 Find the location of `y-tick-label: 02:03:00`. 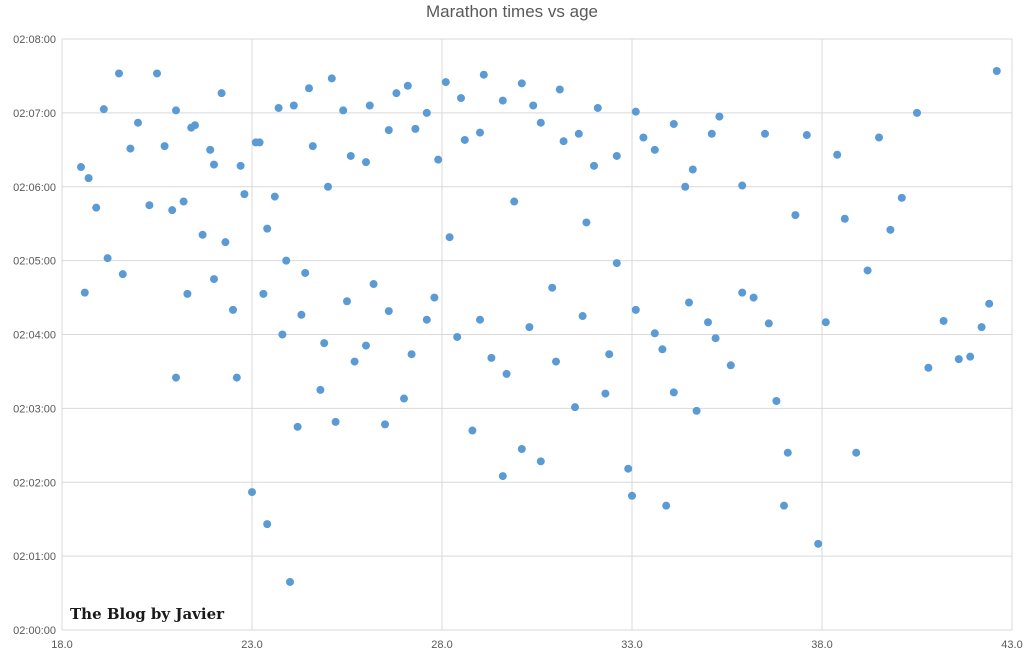

y-tick-label: 02:03:00 is located at coordinates (34, 409).